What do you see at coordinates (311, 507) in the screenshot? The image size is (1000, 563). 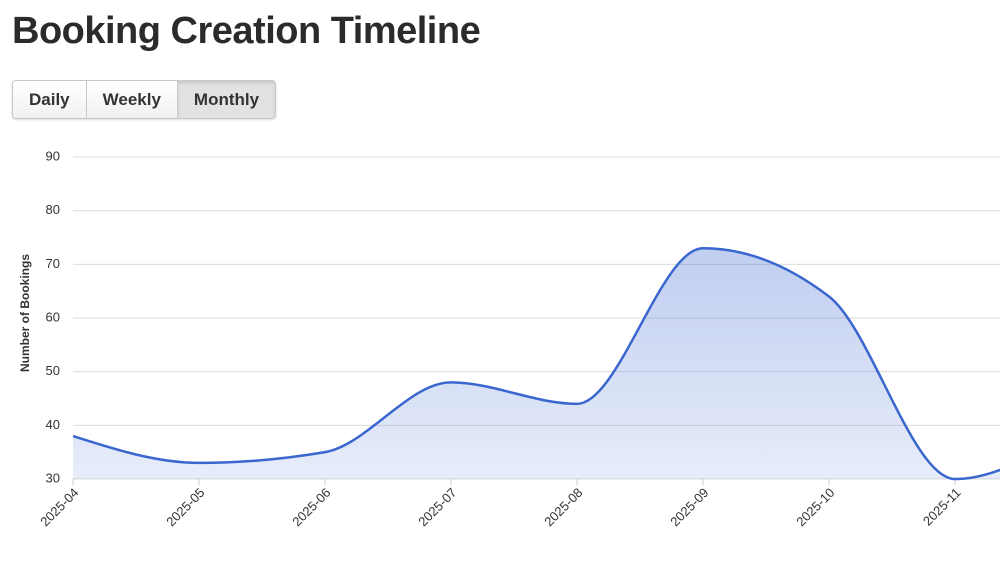 I see `x-tick-label: 2025-06` at bounding box center [311, 507].